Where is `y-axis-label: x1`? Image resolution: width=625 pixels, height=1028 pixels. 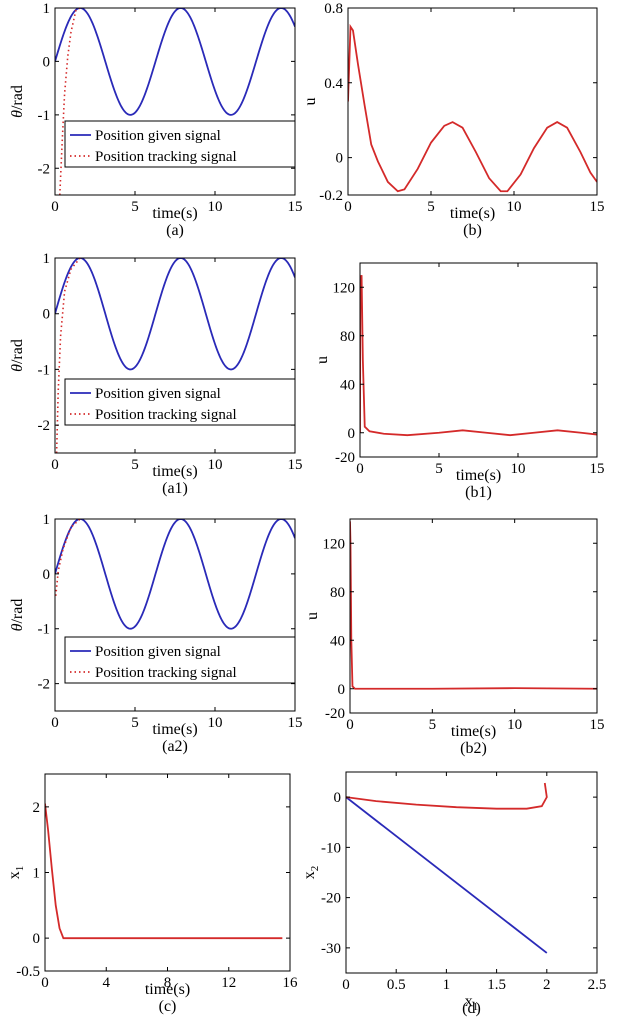 y-axis-label: x1 is located at coordinates (16, 873).